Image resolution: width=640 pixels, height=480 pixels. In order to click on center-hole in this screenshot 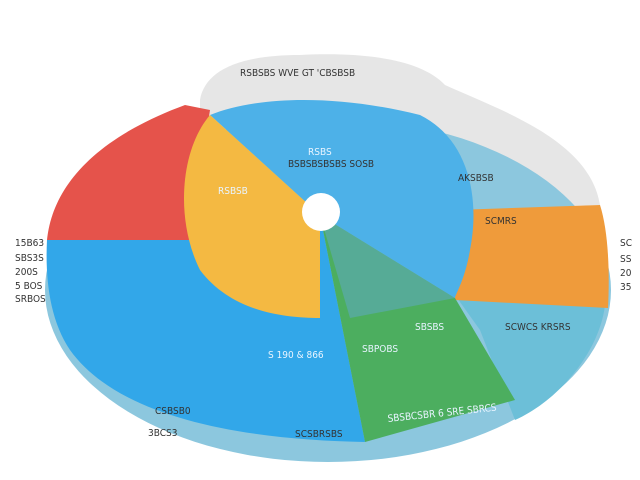, I will do `click(321, 212)`.